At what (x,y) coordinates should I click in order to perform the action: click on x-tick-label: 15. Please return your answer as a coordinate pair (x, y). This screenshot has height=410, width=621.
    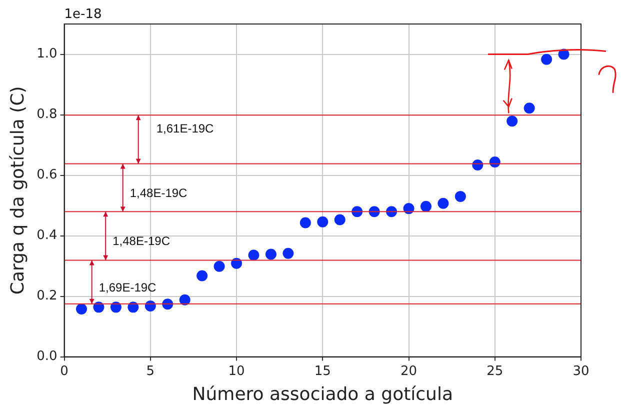
    Looking at the image, I should click on (322, 371).